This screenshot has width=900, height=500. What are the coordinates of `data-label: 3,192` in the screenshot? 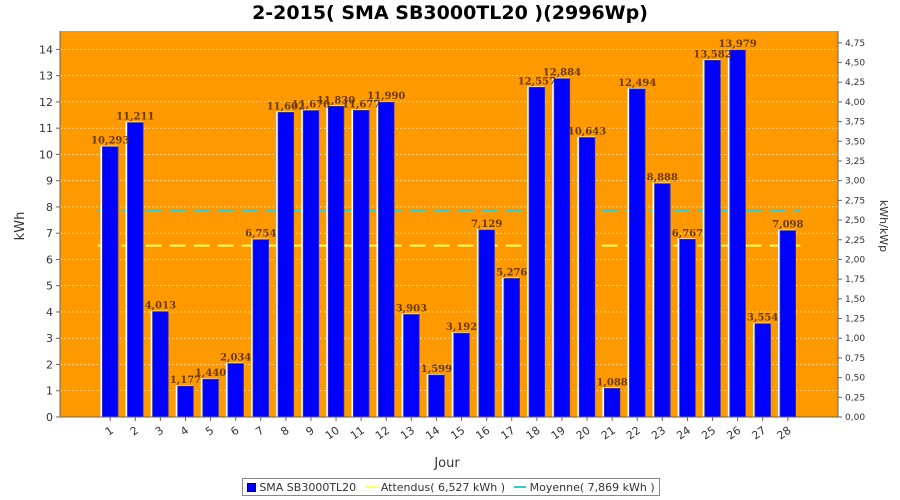 It's located at (461, 327).